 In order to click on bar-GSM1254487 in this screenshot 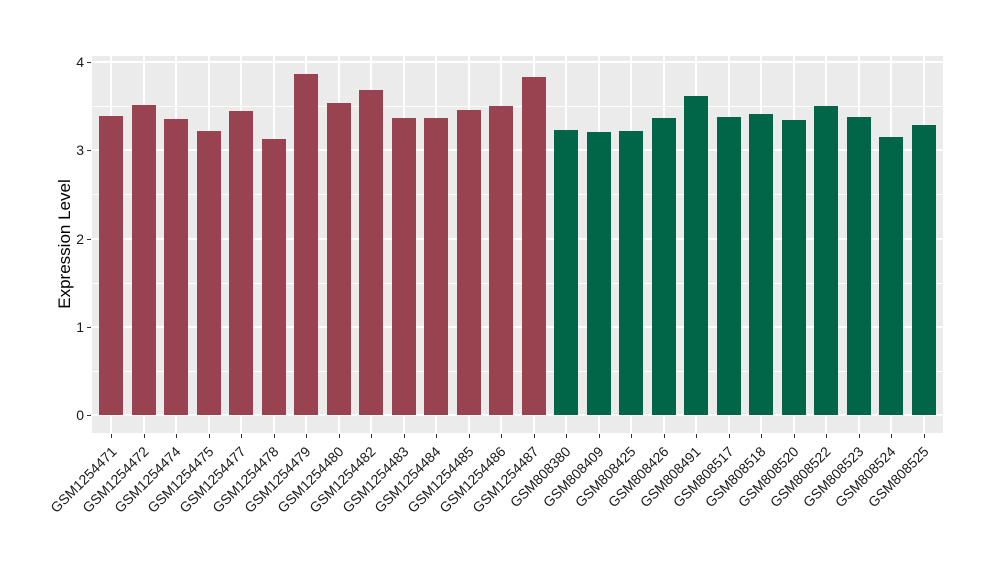, I will do `click(533, 246)`.